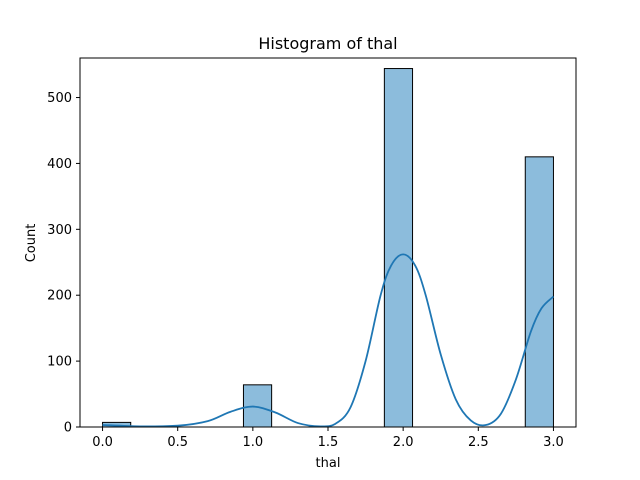 The height and width of the screenshot is (480, 640). Describe the element at coordinates (253, 442) in the screenshot. I see `x-tick-label: 1.0` at that location.